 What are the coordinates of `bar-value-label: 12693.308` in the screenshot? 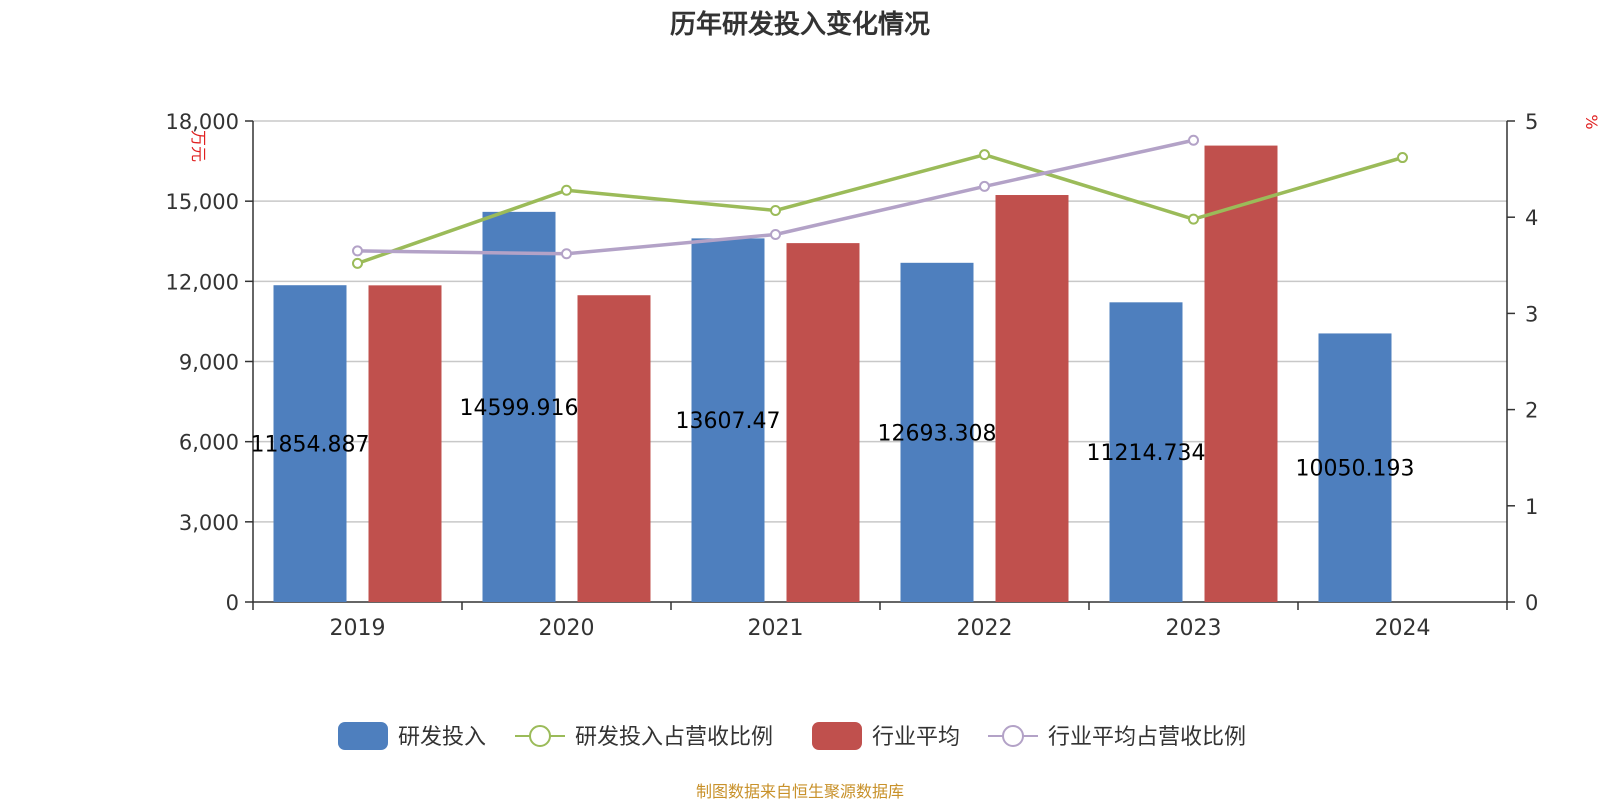 It's located at (937, 433).